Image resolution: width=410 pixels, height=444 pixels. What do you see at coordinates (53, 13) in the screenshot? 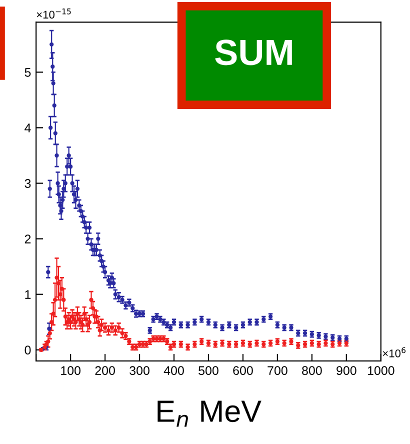
I see `text: ×10$^{−15}$` at bounding box center [53, 13].